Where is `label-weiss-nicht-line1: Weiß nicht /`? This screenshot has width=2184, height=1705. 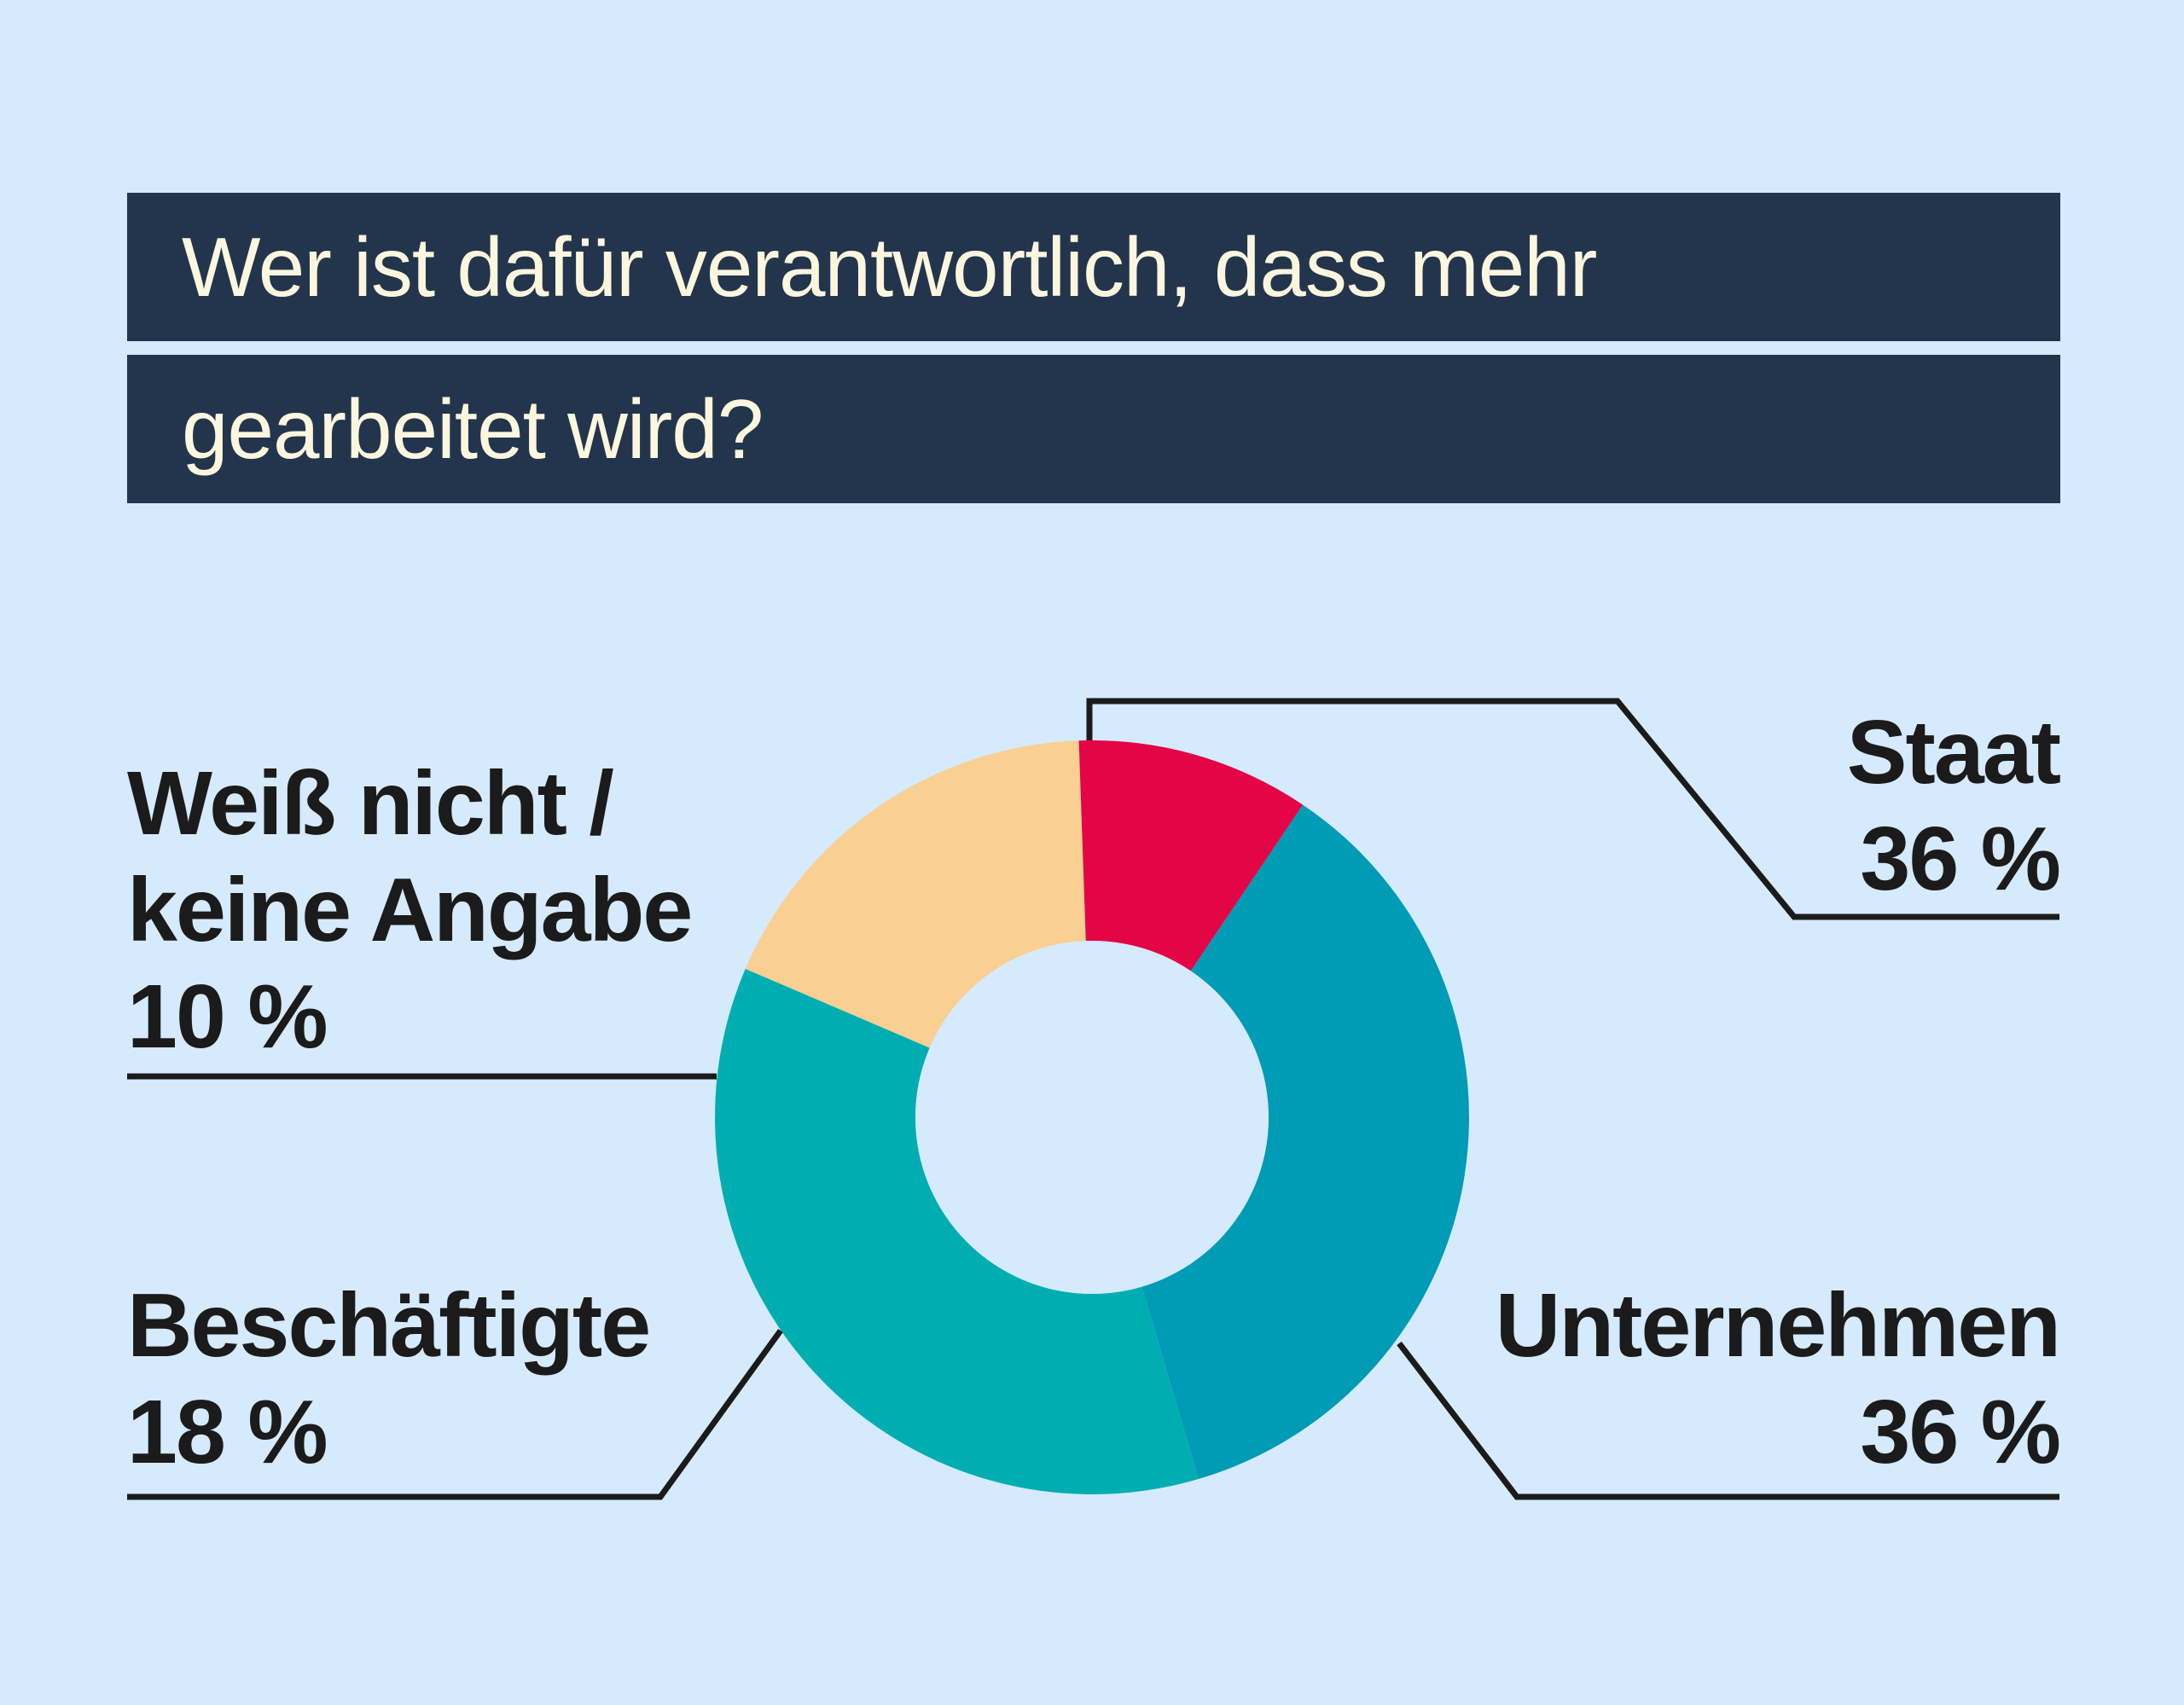
label-weiss-nicht-line1: Weiß nicht / is located at coordinates (370, 803).